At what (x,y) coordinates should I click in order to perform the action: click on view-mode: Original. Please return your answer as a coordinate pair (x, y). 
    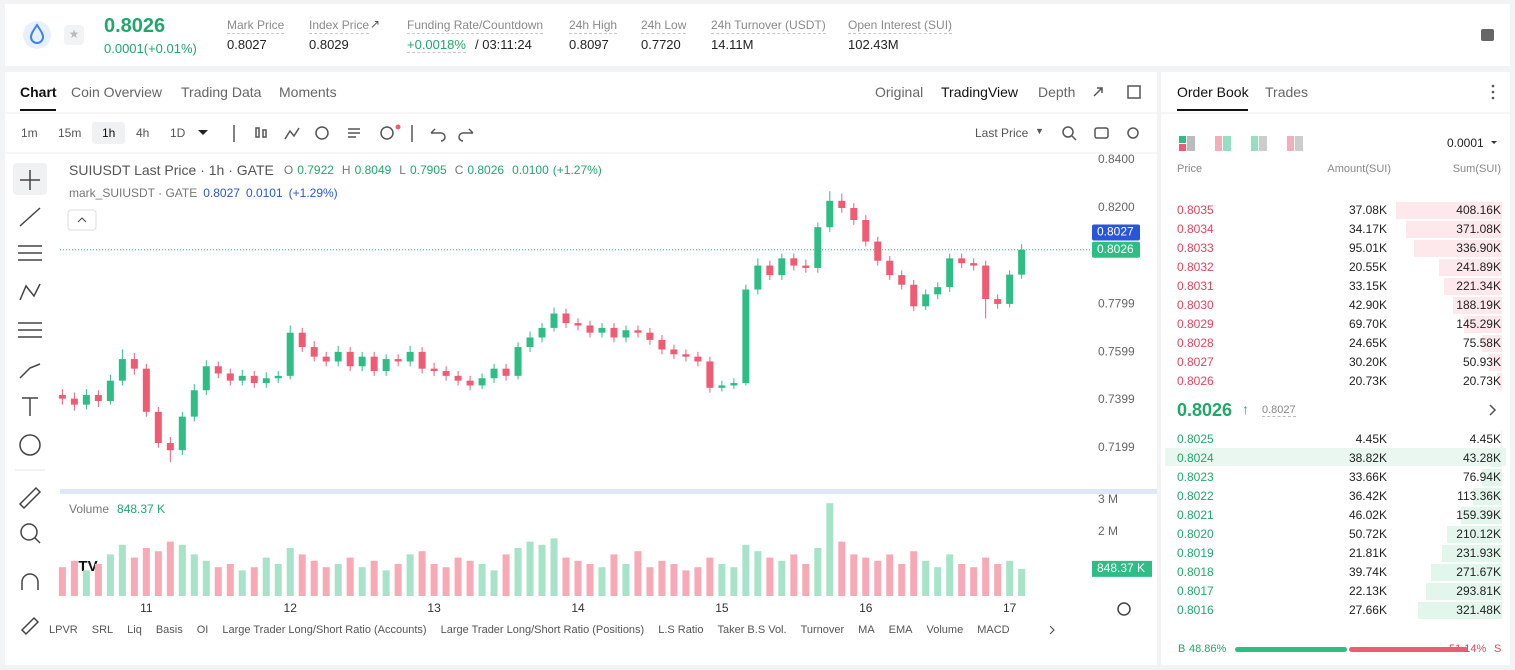
    Looking at the image, I should click on (899, 92).